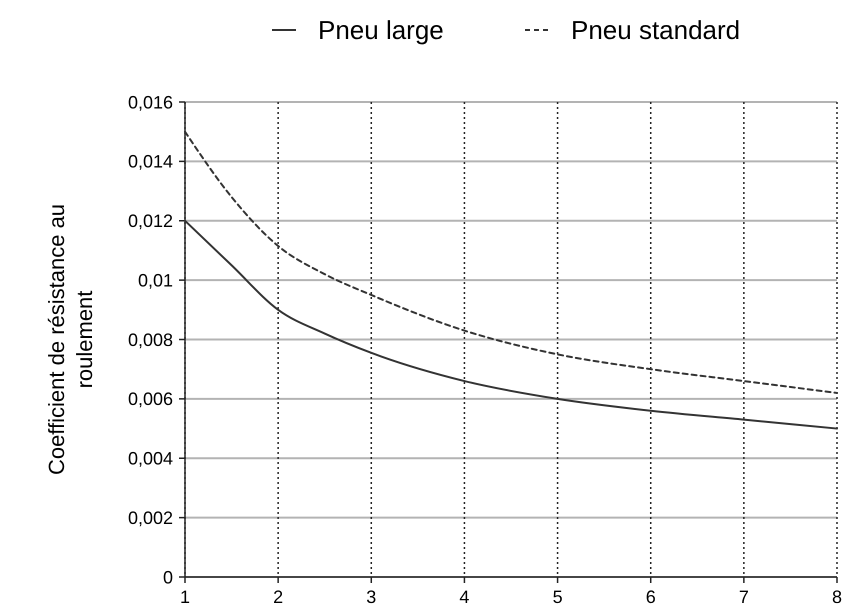 The height and width of the screenshot is (615, 847). Describe the element at coordinates (150, 399) in the screenshot. I see `y-tick-label: 0,006` at that location.